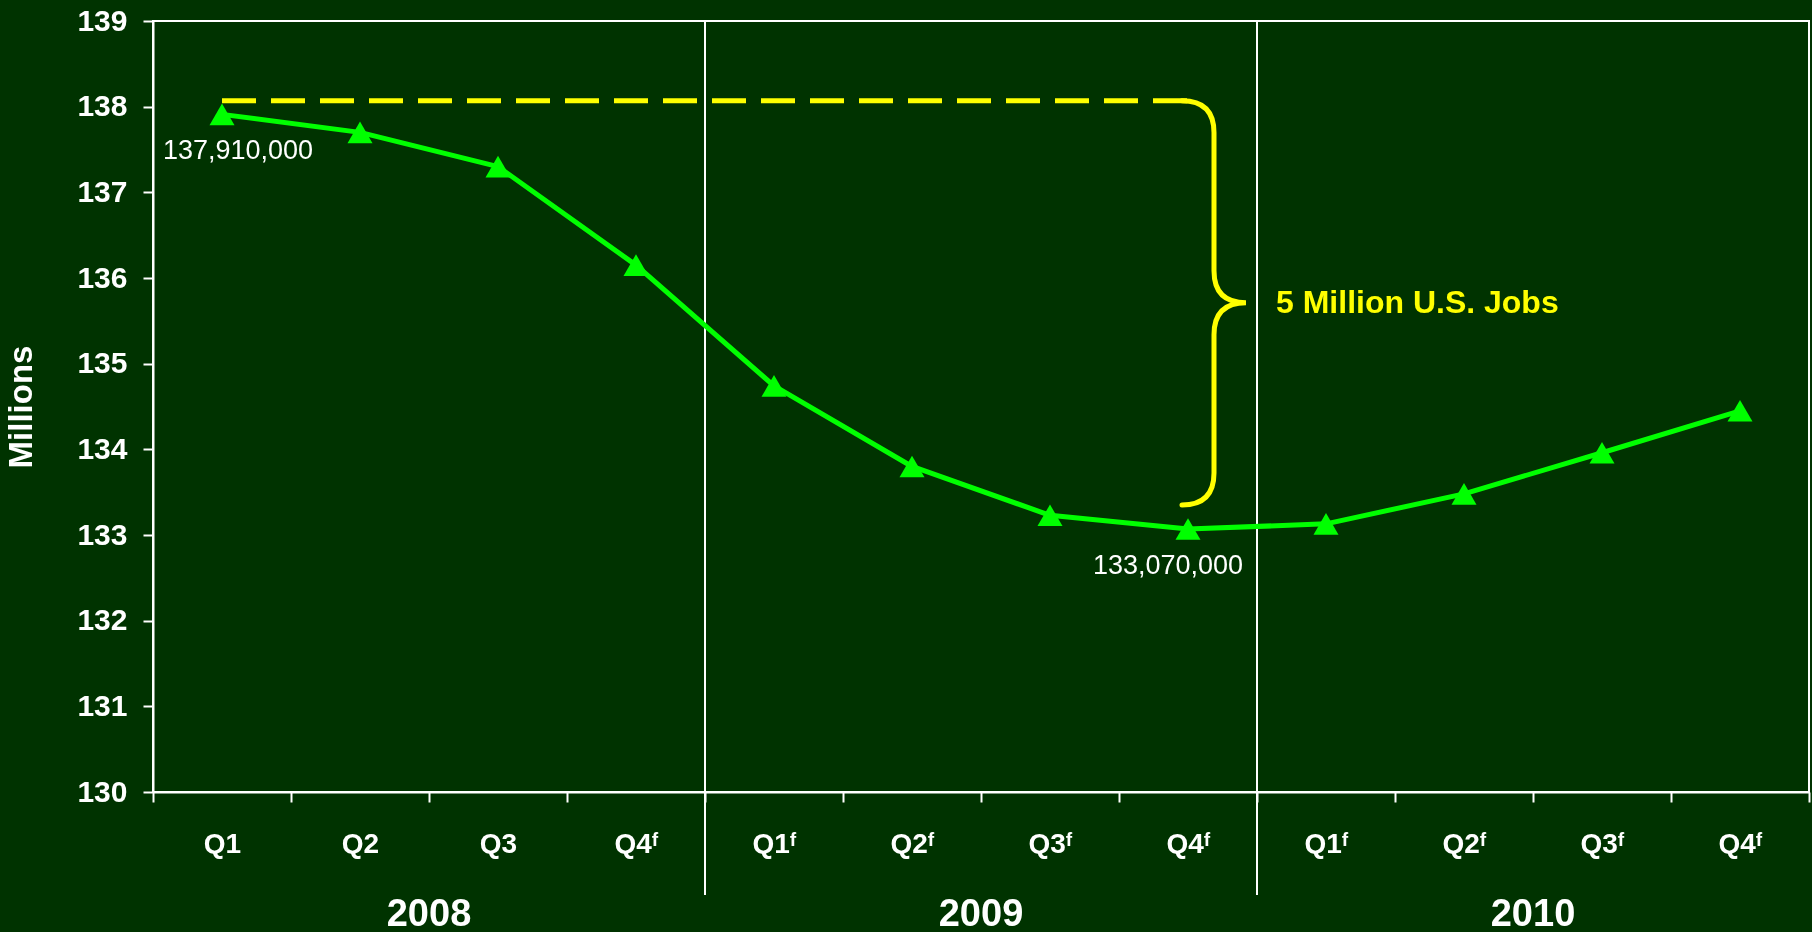 The image size is (1812, 932). I want to click on annotation: 133,070,000, so click(1168, 565).